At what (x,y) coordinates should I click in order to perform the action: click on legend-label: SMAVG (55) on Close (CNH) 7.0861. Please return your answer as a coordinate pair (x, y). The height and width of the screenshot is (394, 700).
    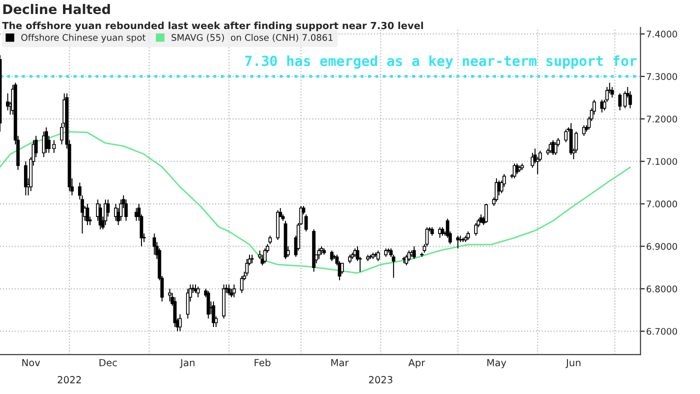
    Looking at the image, I should click on (252, 38).